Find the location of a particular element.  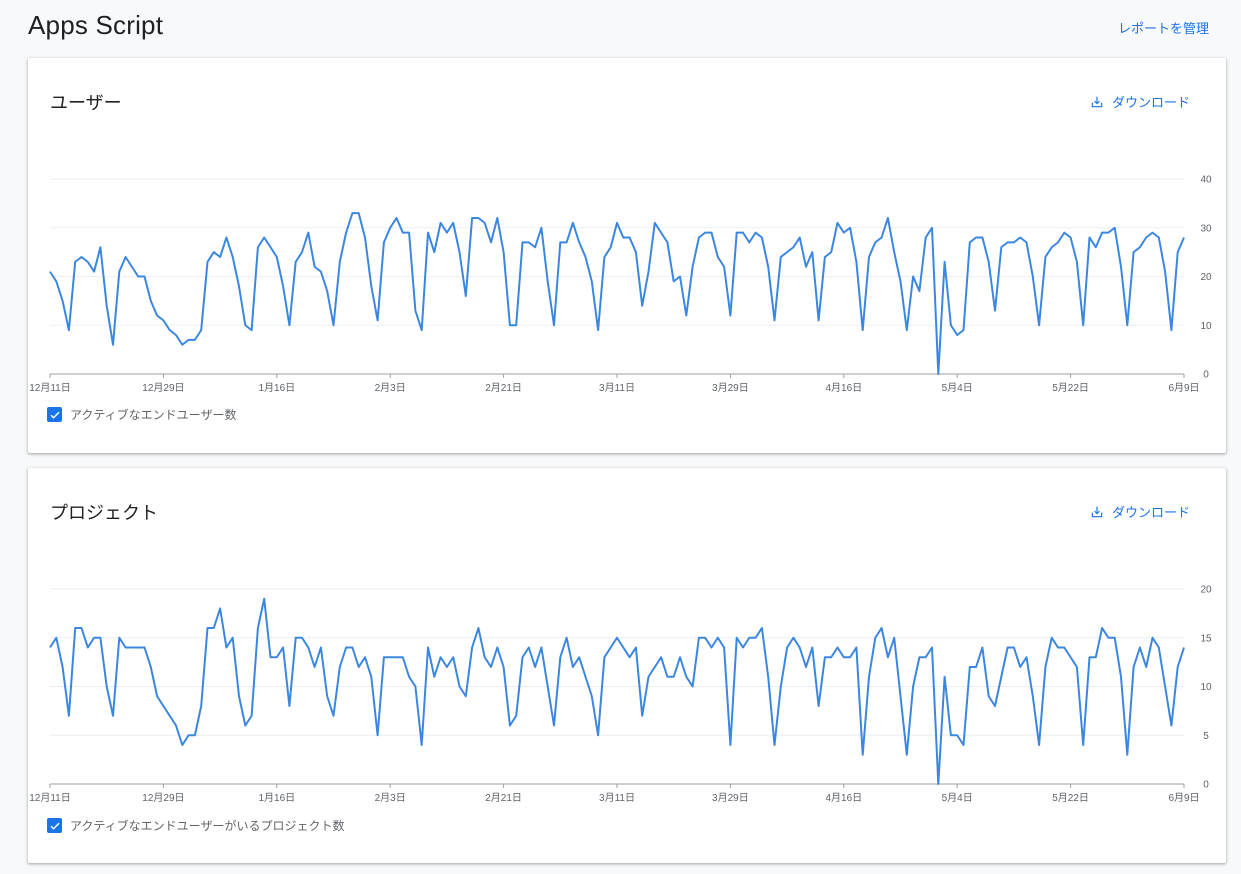

download-button-projects: ダウンロード is located at coordinates (1140, 511).